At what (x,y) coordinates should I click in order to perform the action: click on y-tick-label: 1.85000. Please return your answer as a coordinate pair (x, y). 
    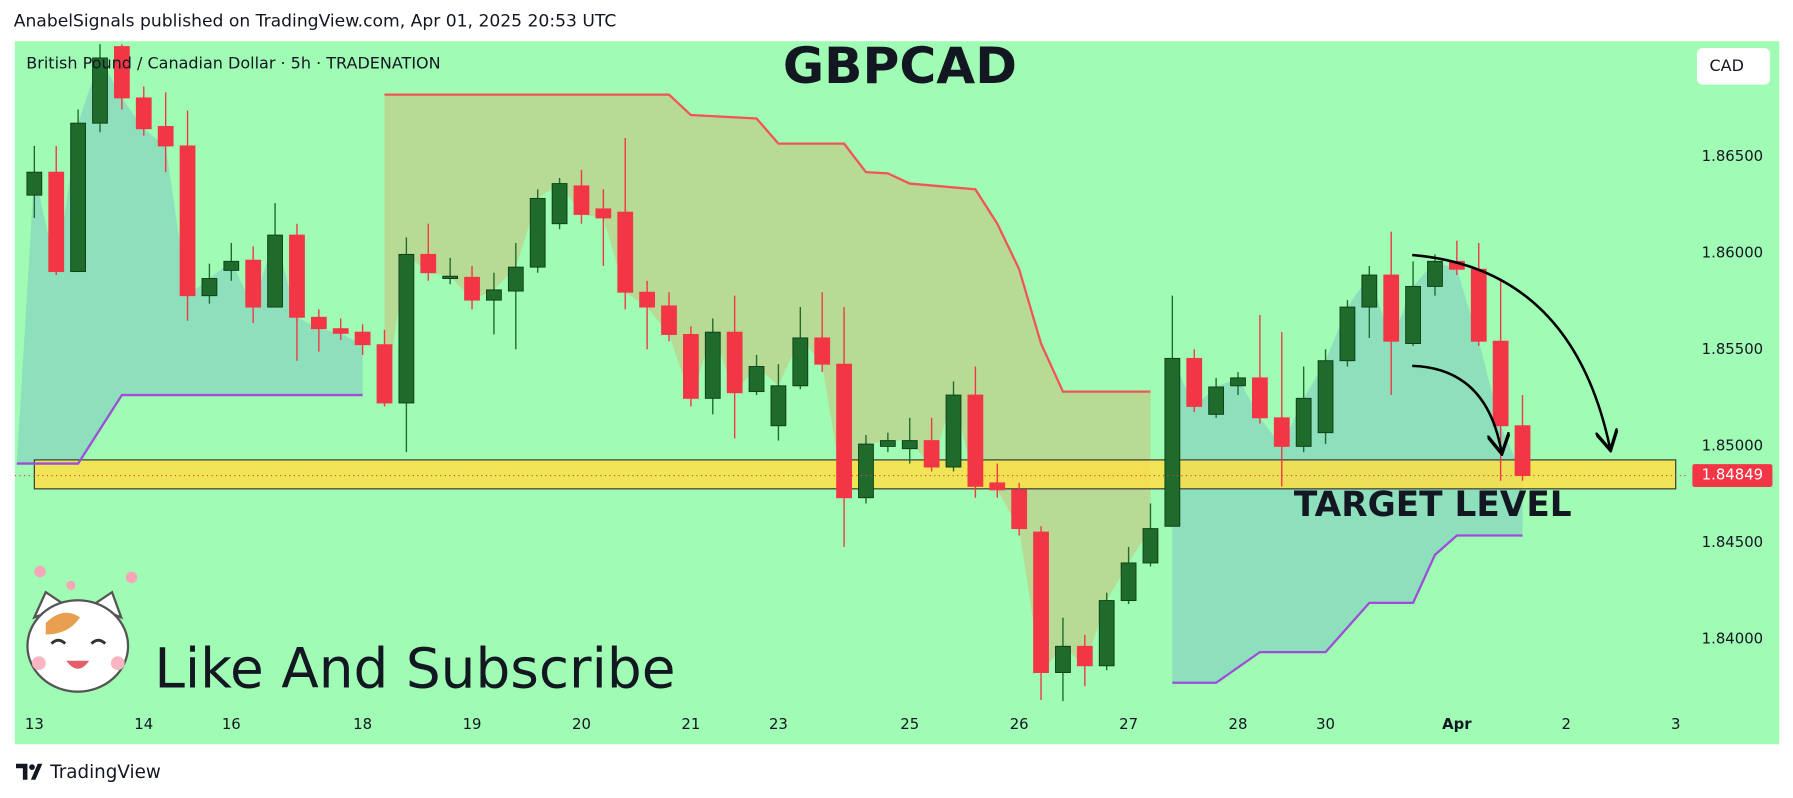
    Looking at the image, I should click on (1732, 445).